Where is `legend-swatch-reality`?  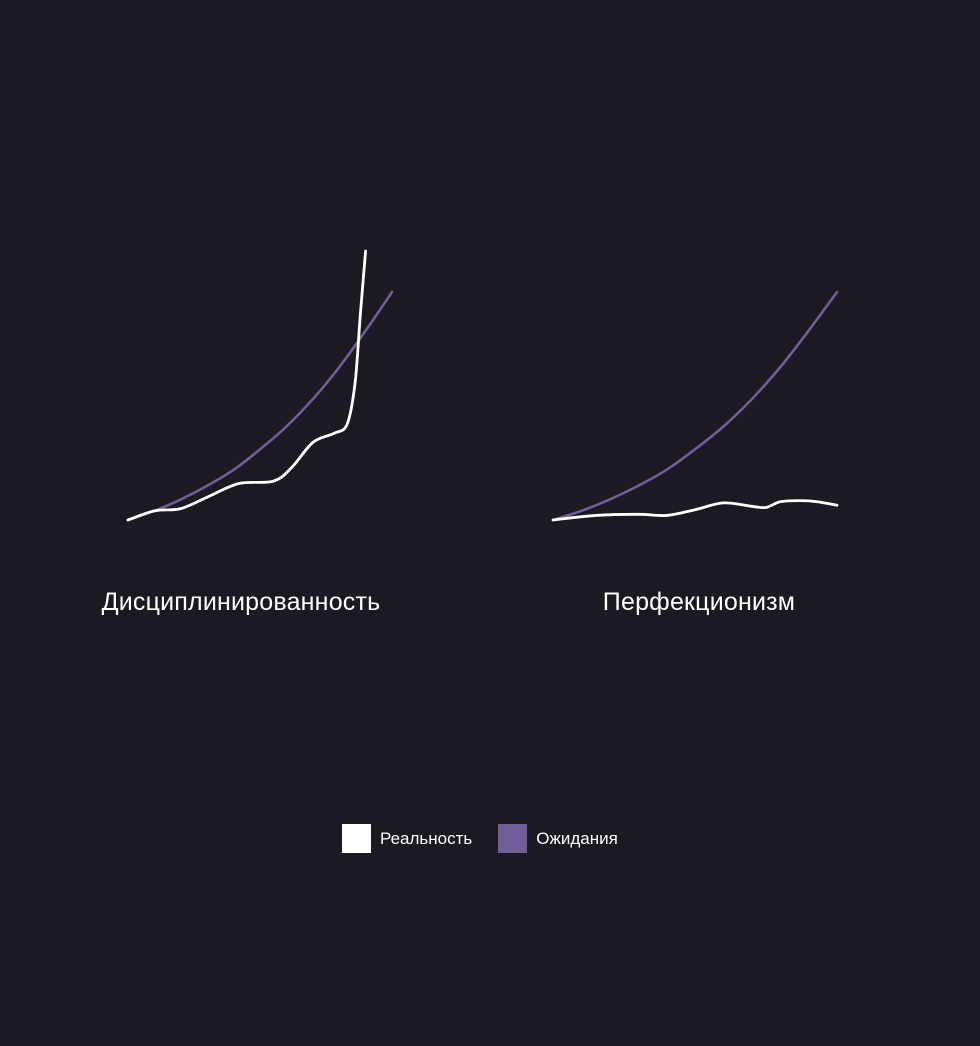 legend-swatch-reality is located at coordinates (356, 838).